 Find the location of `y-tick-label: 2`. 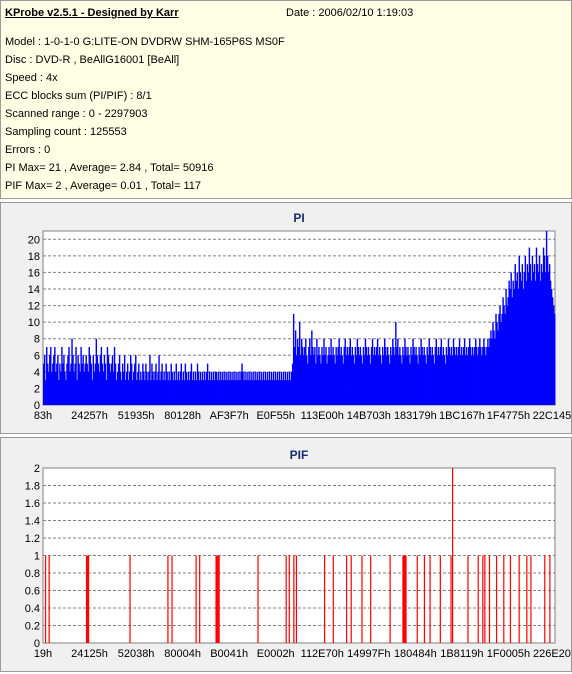

y-tick-label: 2 is located at coordinates (37, 469).